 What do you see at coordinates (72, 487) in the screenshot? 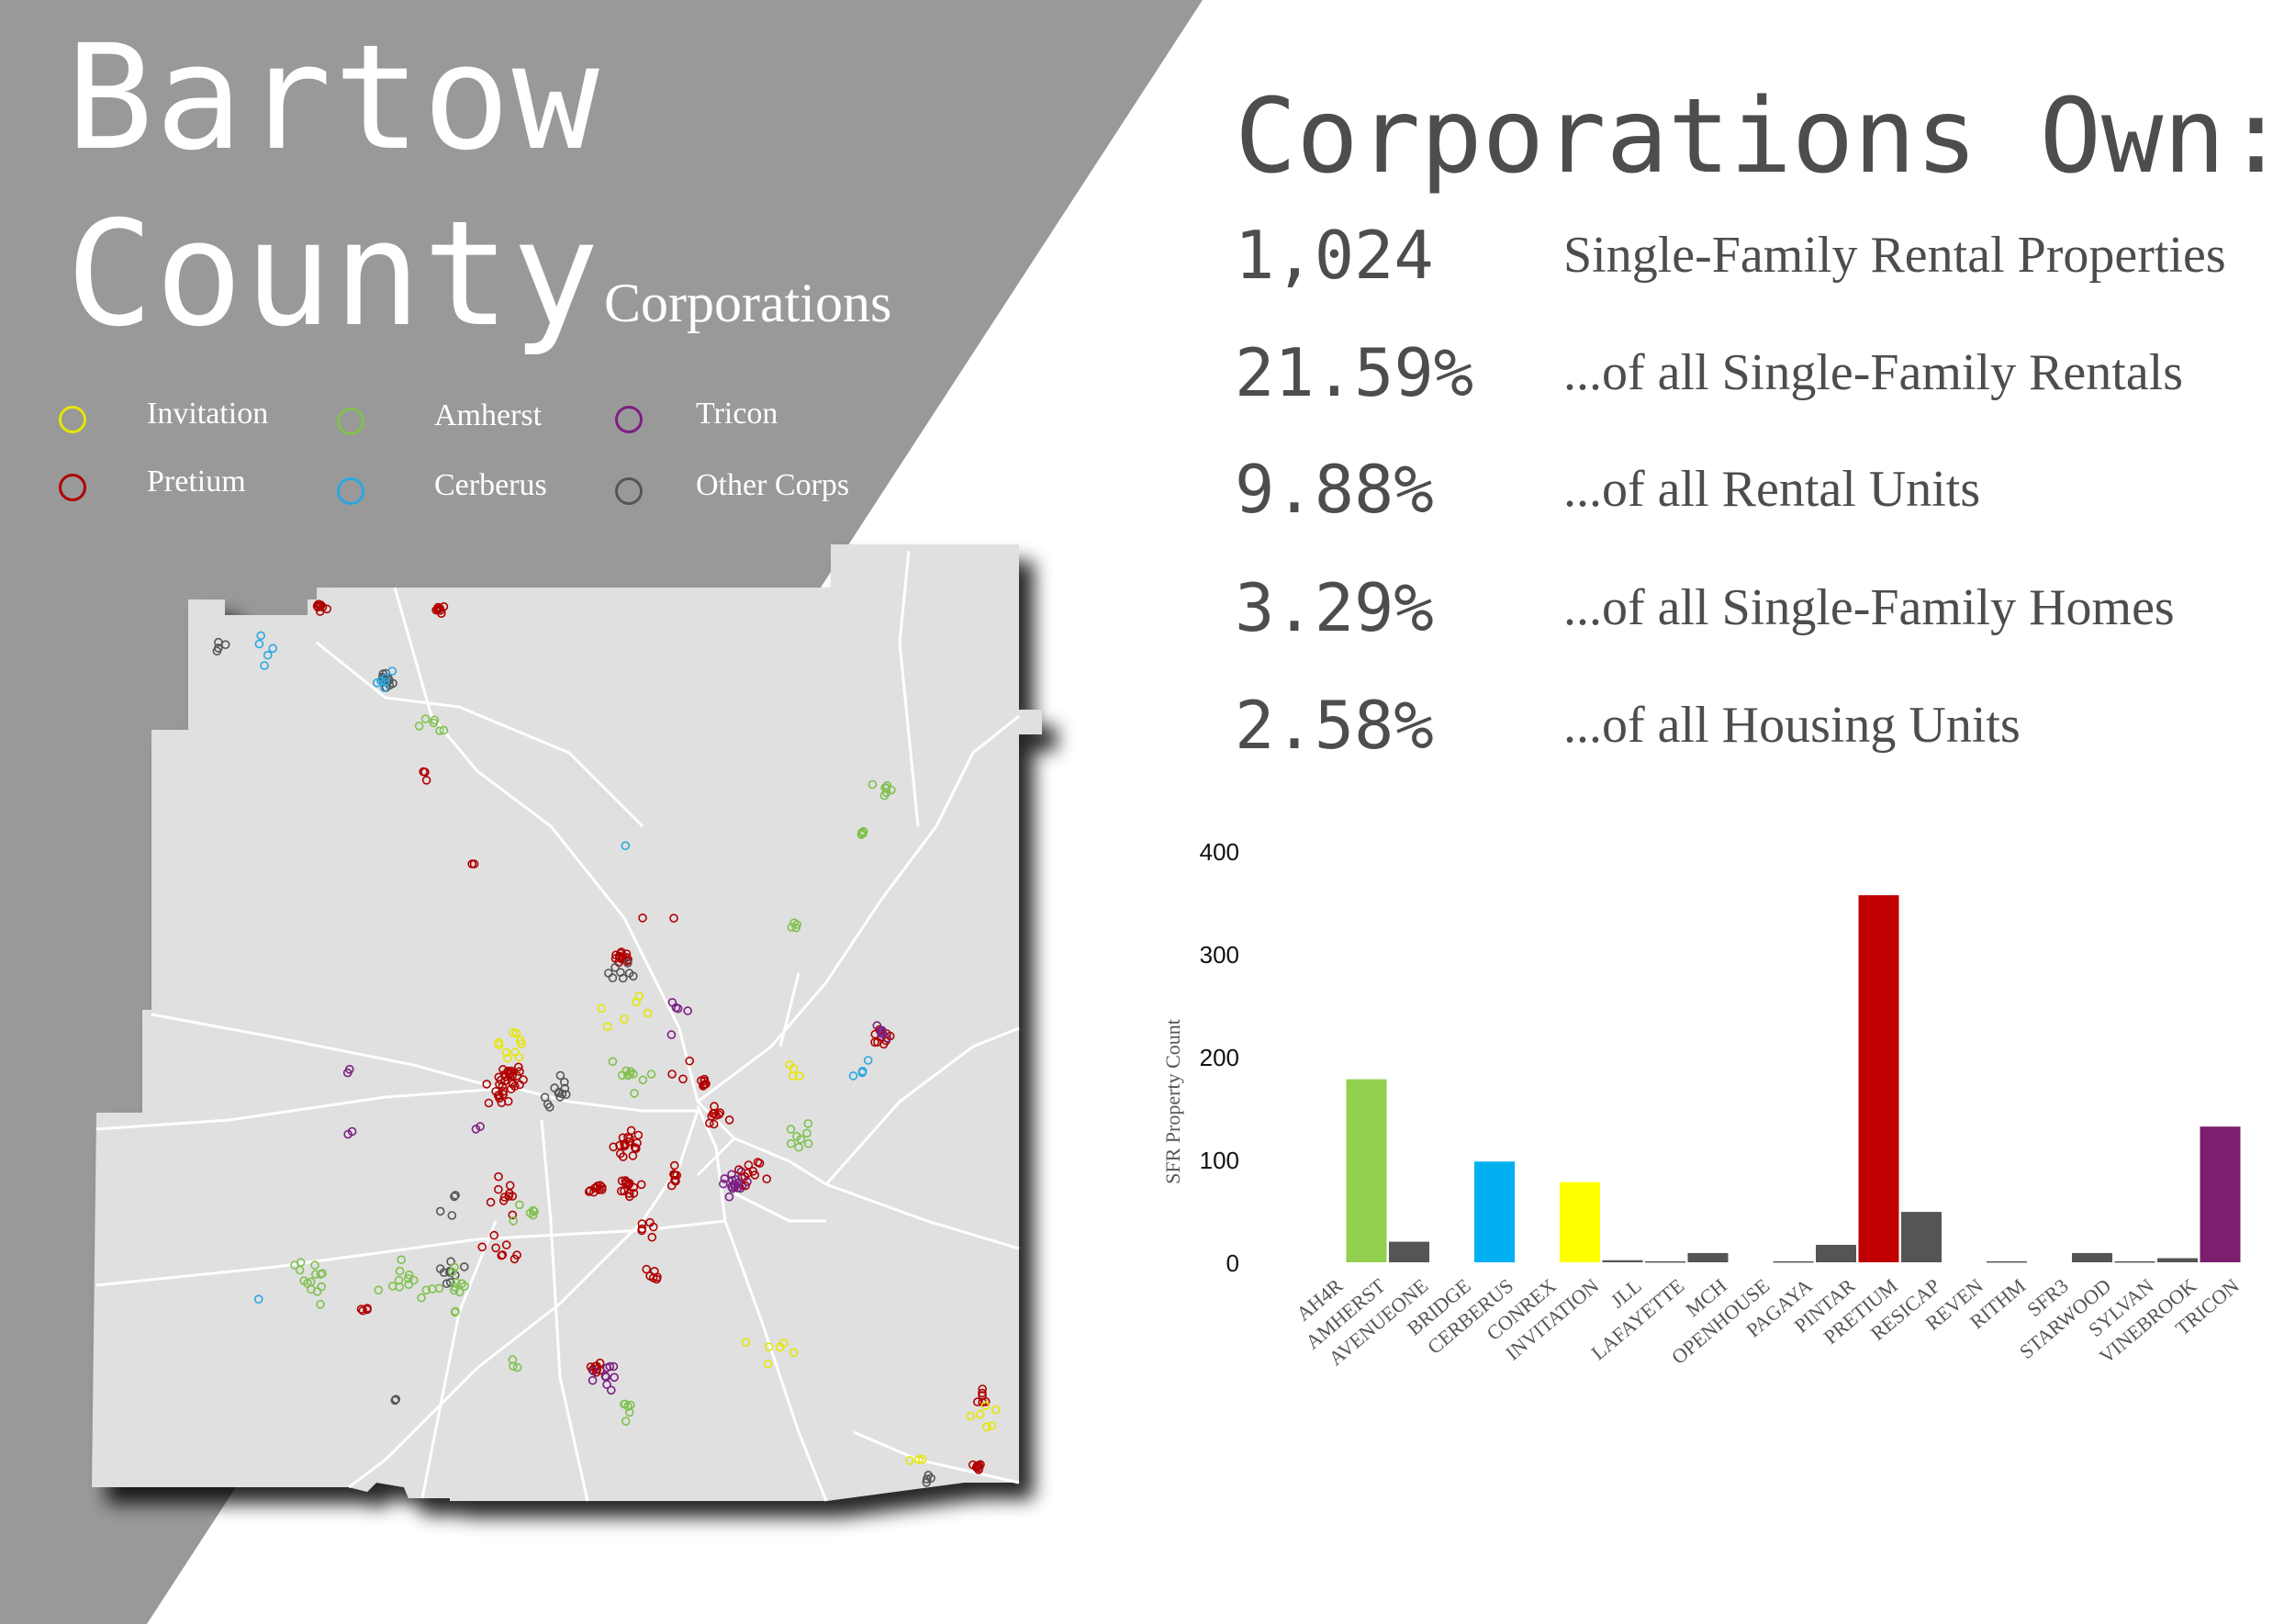
I see `legend-swatch-pretium` at bounding box center [72, 487].